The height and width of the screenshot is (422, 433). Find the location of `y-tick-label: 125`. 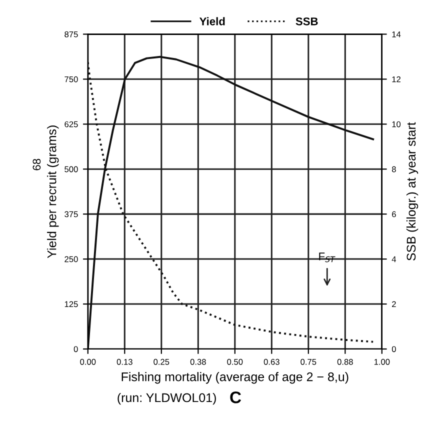

y-tick-label: 125 is located at coordinates (71, 304).